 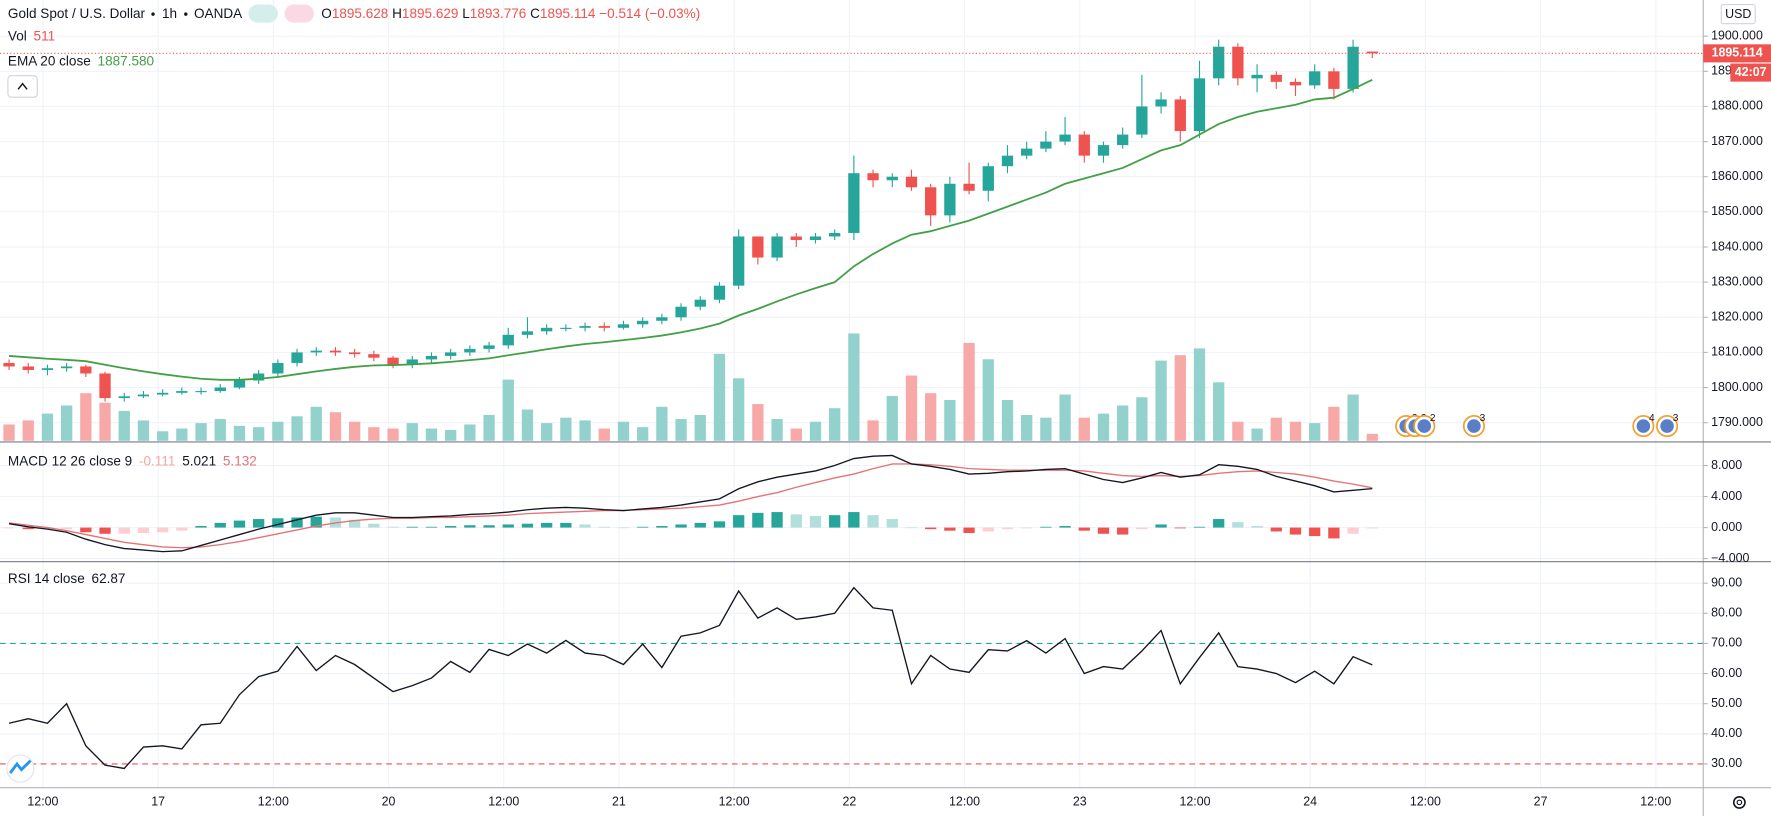 I want to click on separator, so click(x=153, y=13).